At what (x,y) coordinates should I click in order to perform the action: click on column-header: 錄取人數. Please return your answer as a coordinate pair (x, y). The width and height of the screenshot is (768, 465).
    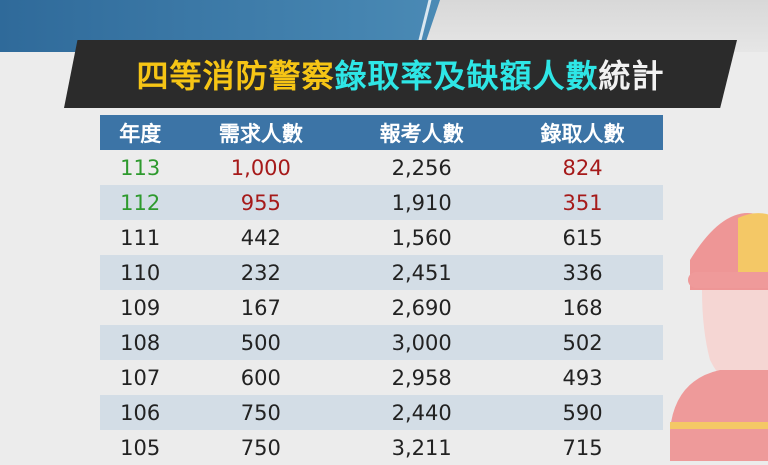
    Looking at the image, I should click on (582, 132).